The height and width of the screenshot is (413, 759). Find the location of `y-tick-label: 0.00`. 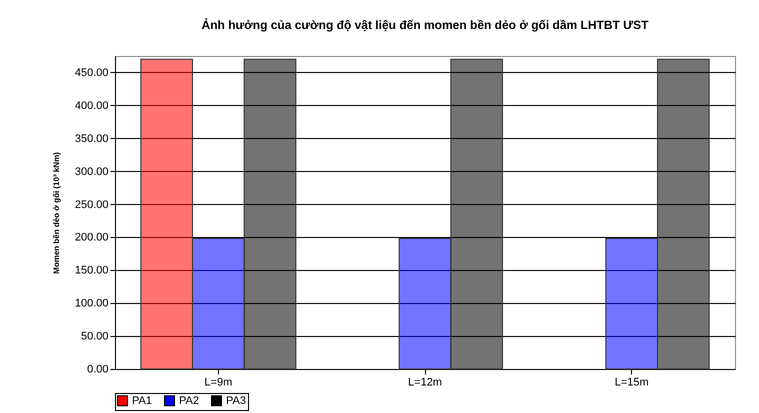

y-tick-label: 0.00 is located at coordinates (97, 370).